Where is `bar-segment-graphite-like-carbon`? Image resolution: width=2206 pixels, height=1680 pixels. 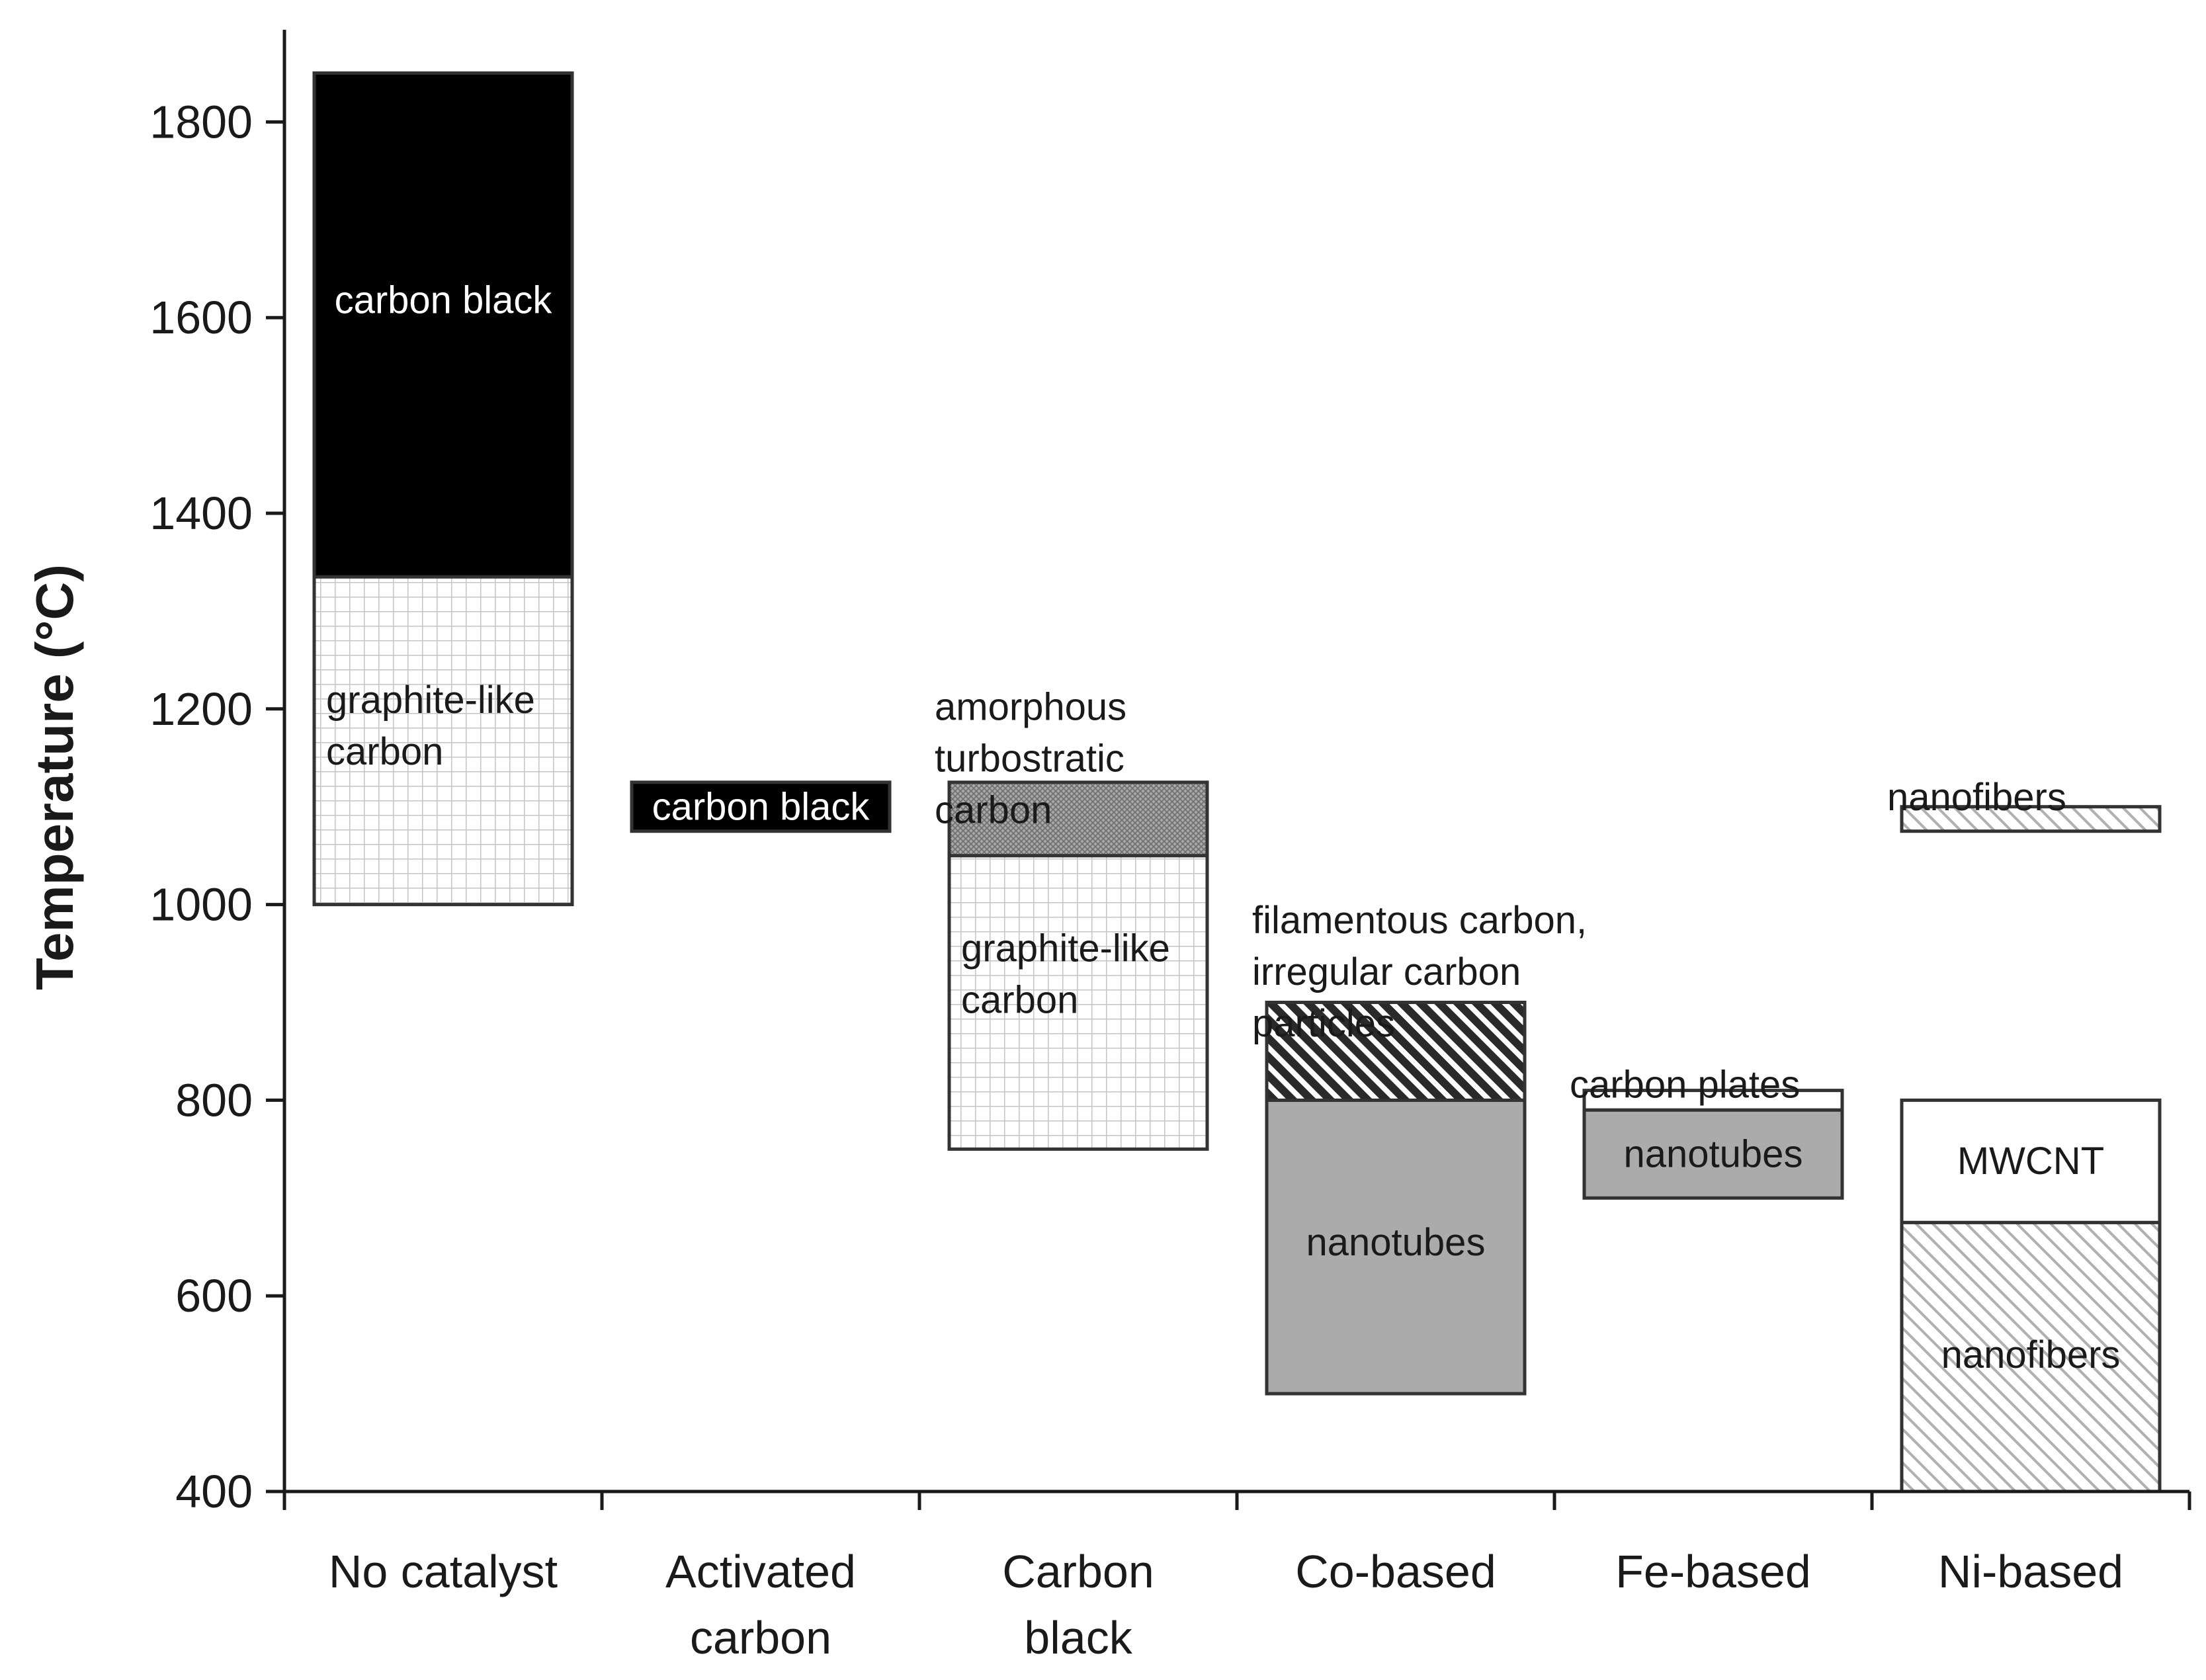 bar-segment-graphite-like-carbon is located at coordinates (443, 741).